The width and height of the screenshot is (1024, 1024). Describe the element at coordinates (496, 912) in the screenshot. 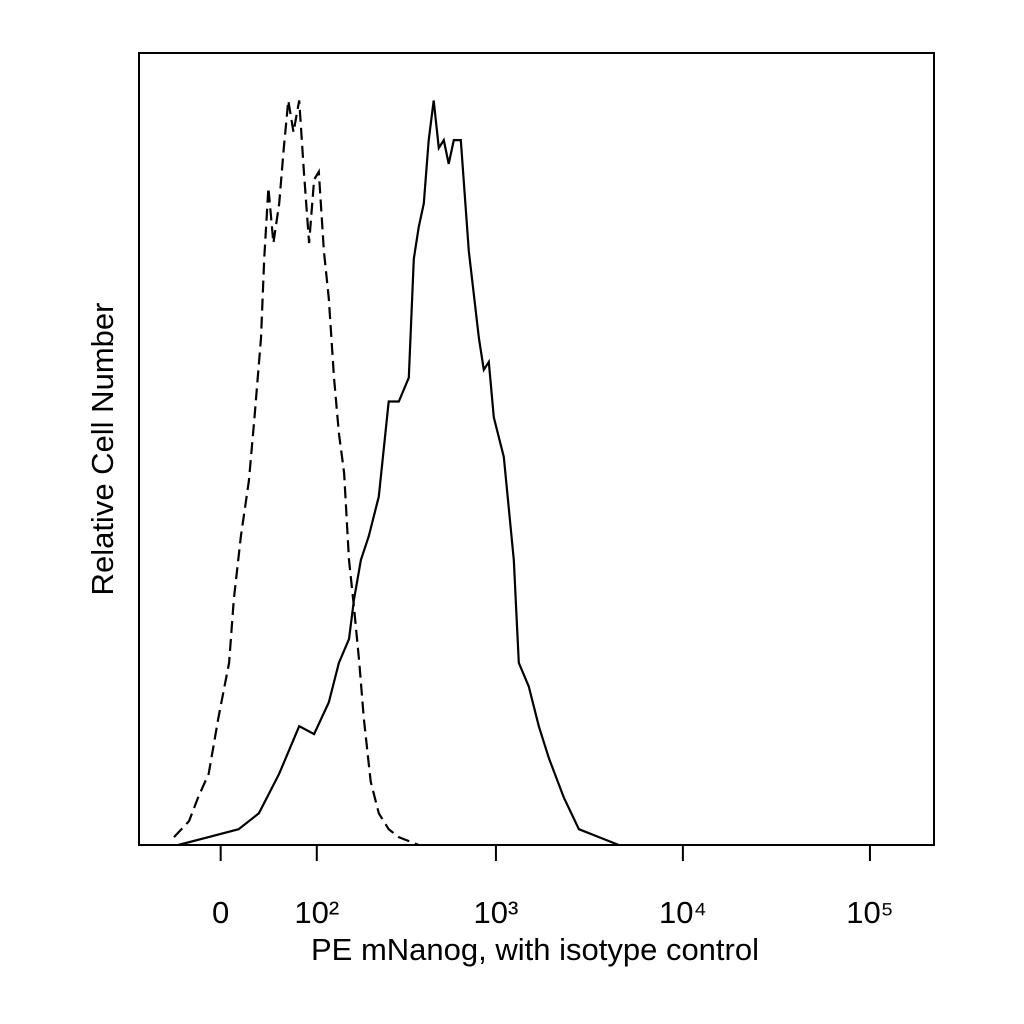

I see `x-tick-label: 10³` at that location.